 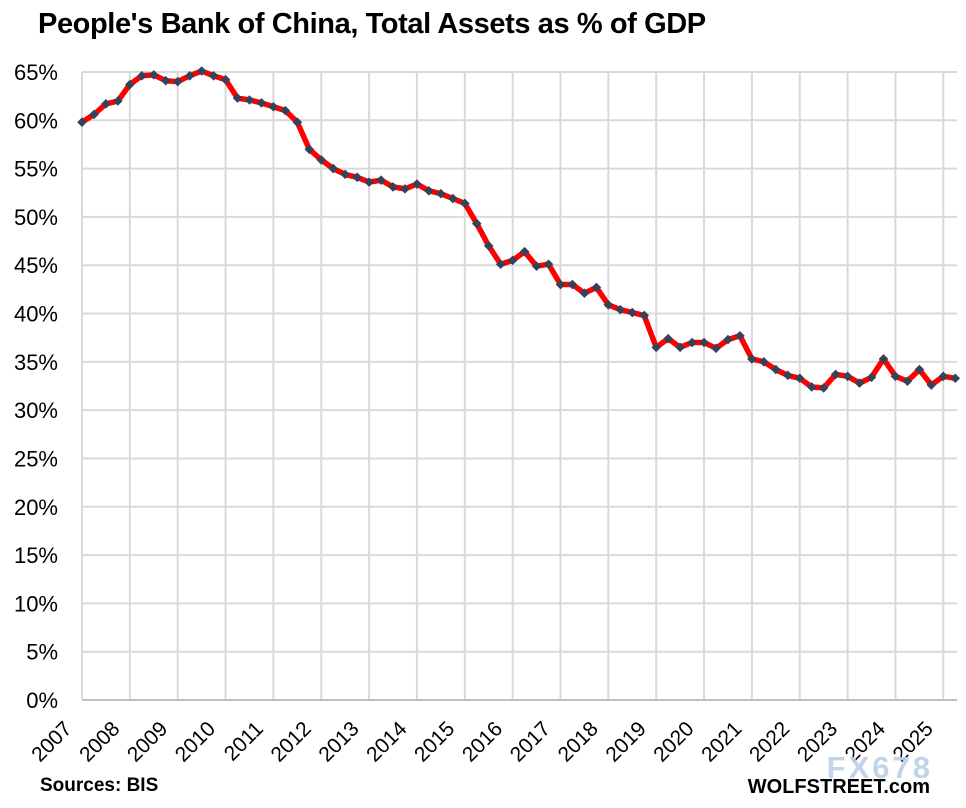 What do you see at coordinates (338, 741) in the screenshot?
I see `x-tick-label: 2013` at bounding box center [338, 741].